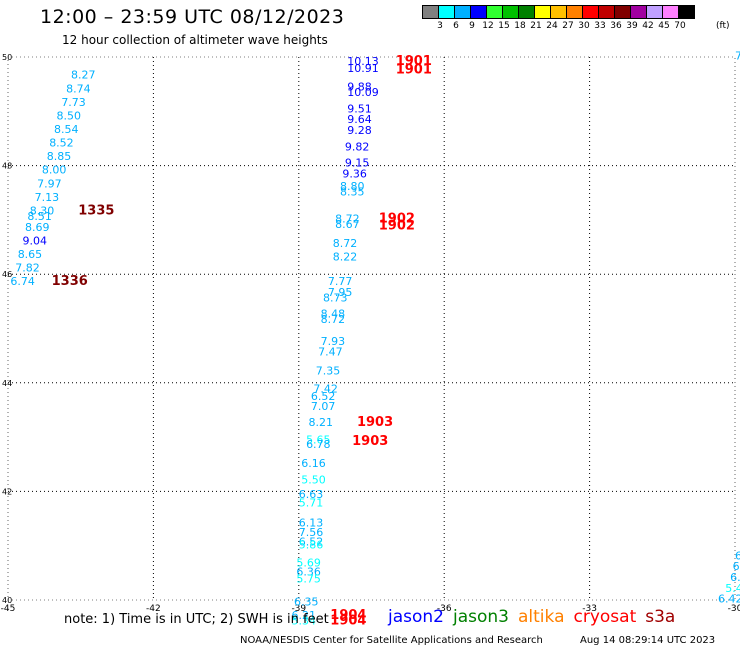  Describe the element at coordinates (345, 257) in the screenshot. I see `wave-height-label: 8.22` at that location.